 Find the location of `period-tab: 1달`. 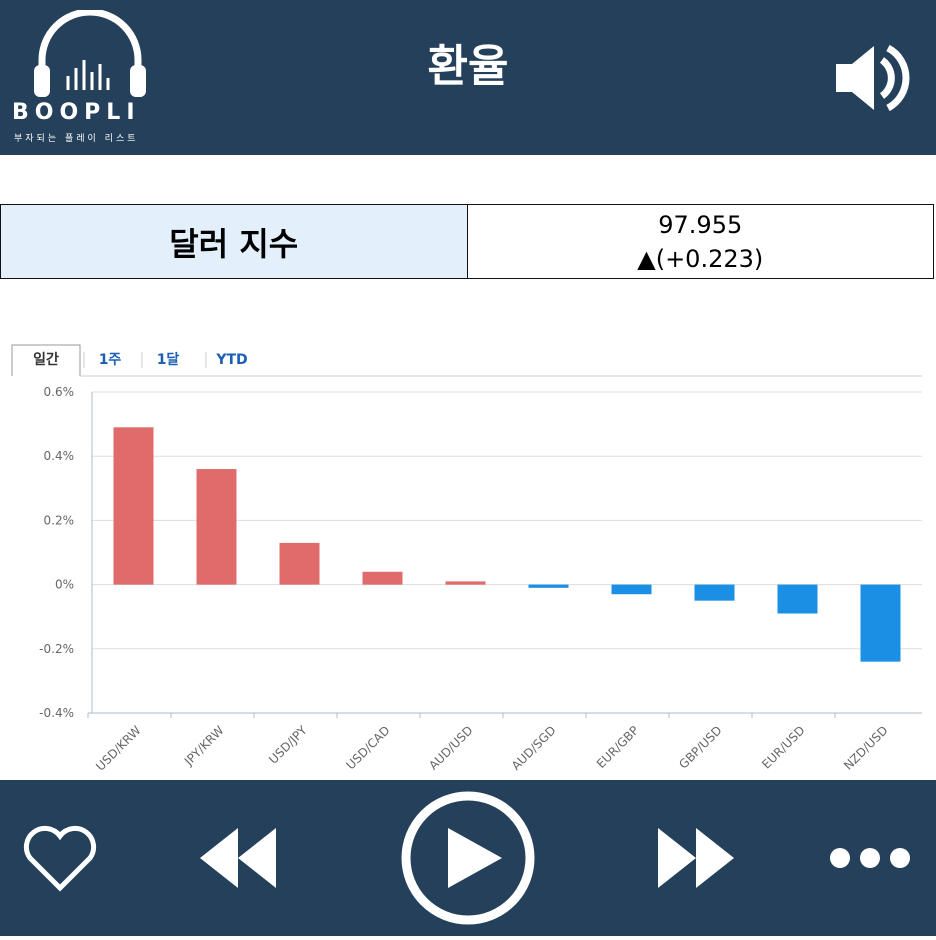

period-tab: 1달 is located at coordinates (168, 360).